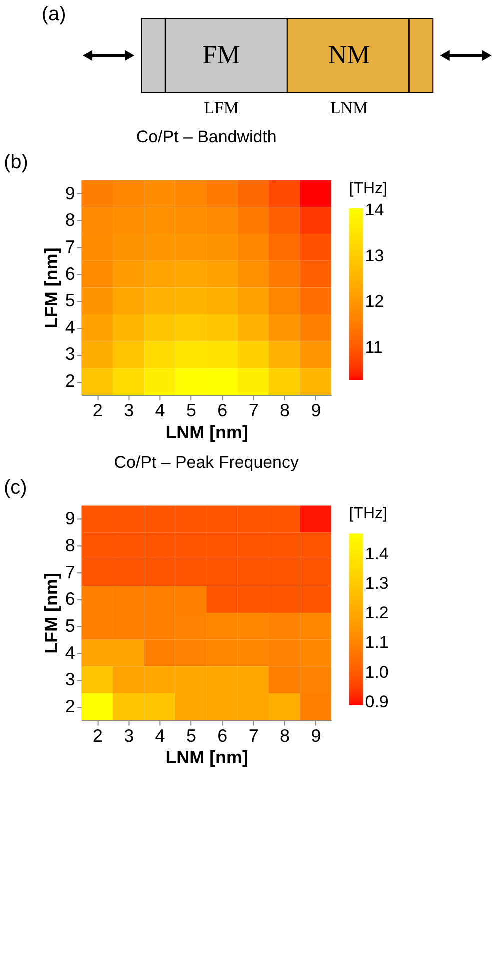  What do you see at coordinates (377, 613) in the screenshot?
I see `color-bar-label: 1.2` at bounding box center [377, 613].